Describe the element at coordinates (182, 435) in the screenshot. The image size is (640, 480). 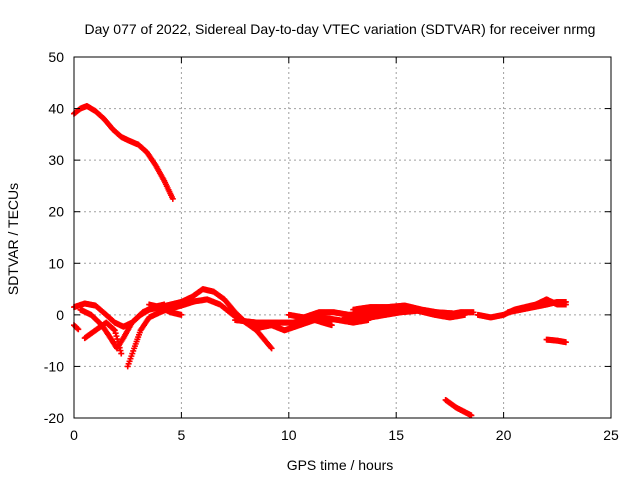
I see `x-tick-label: 5` at that location.